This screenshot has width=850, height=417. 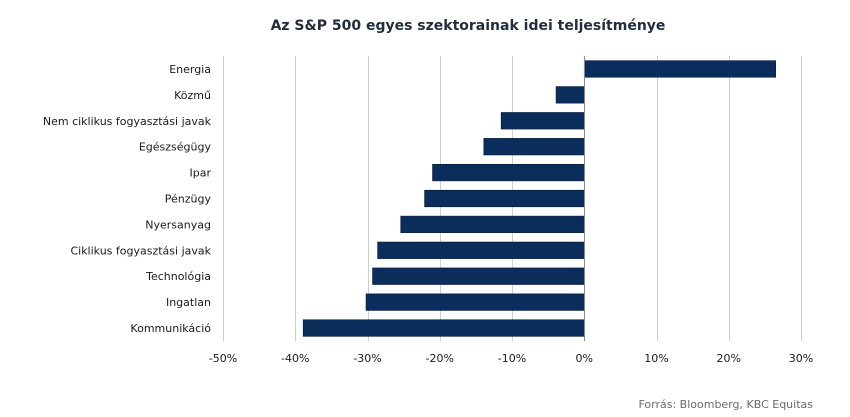 I want to click on category-label: Ipar, so click(x=201, y=173).